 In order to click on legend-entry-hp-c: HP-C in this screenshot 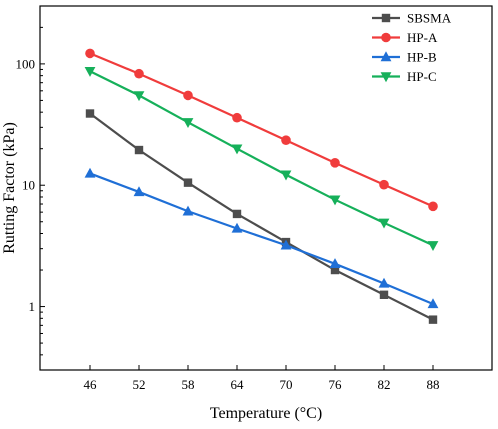, I will do `click(404, 76)`.